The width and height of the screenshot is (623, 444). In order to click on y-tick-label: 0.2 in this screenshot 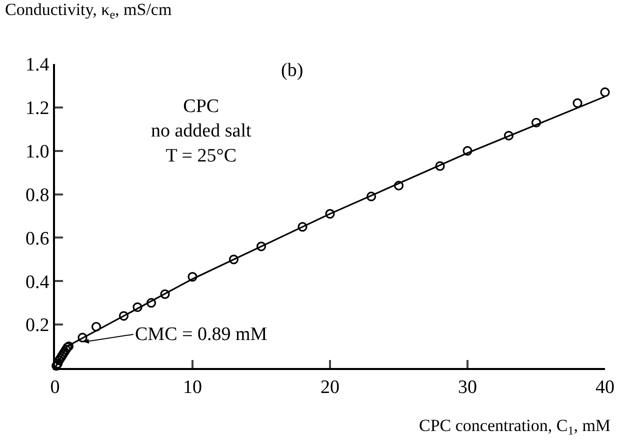, I will do `click(37, 325)`.